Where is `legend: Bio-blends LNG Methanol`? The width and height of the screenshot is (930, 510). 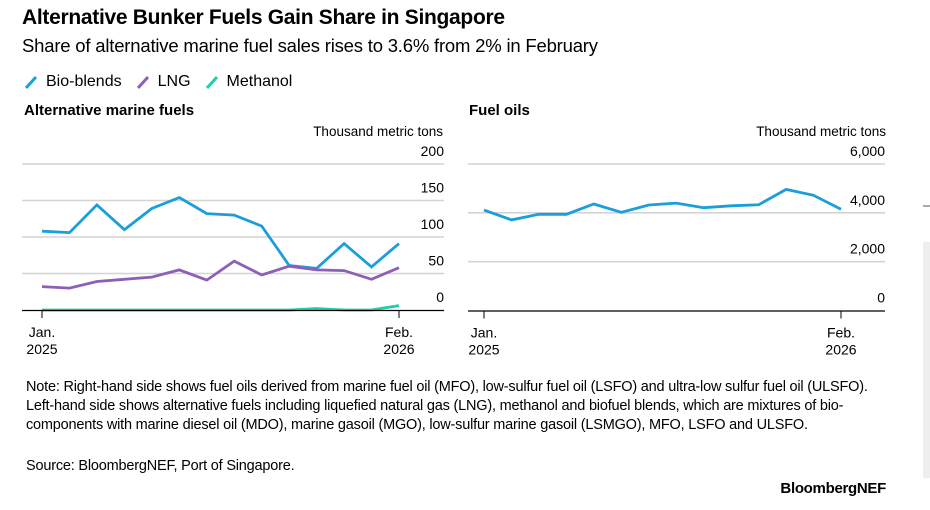
legend: Bio-blends LNG Methanol is located at coordinates (165, 82).